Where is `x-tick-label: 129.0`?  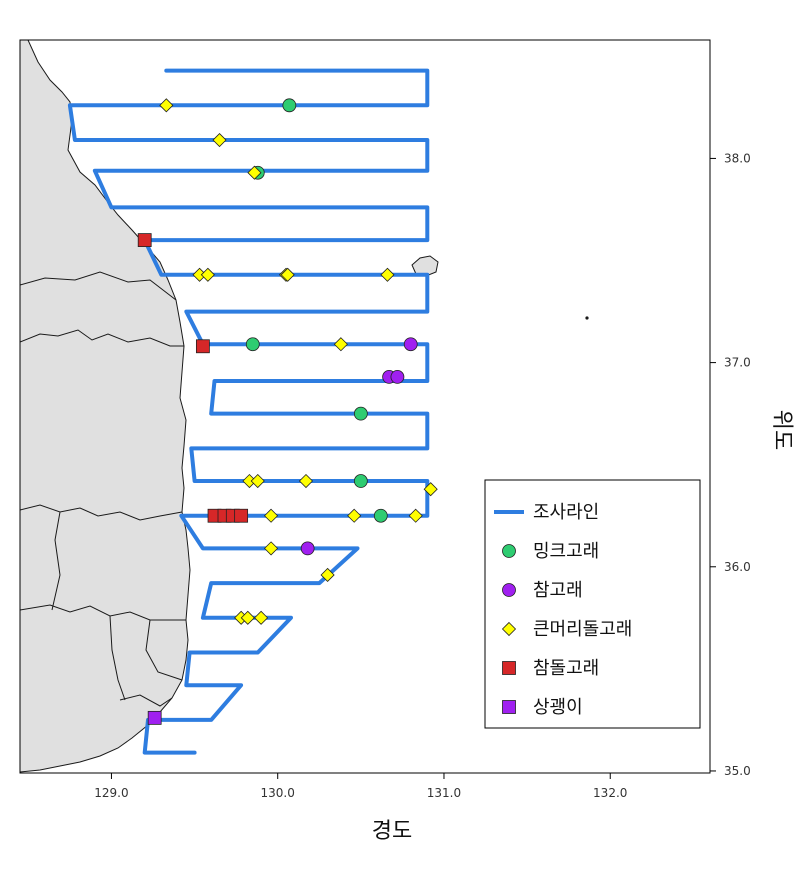 x-tick-label: 129.0 is located at coordinates (111, 793).